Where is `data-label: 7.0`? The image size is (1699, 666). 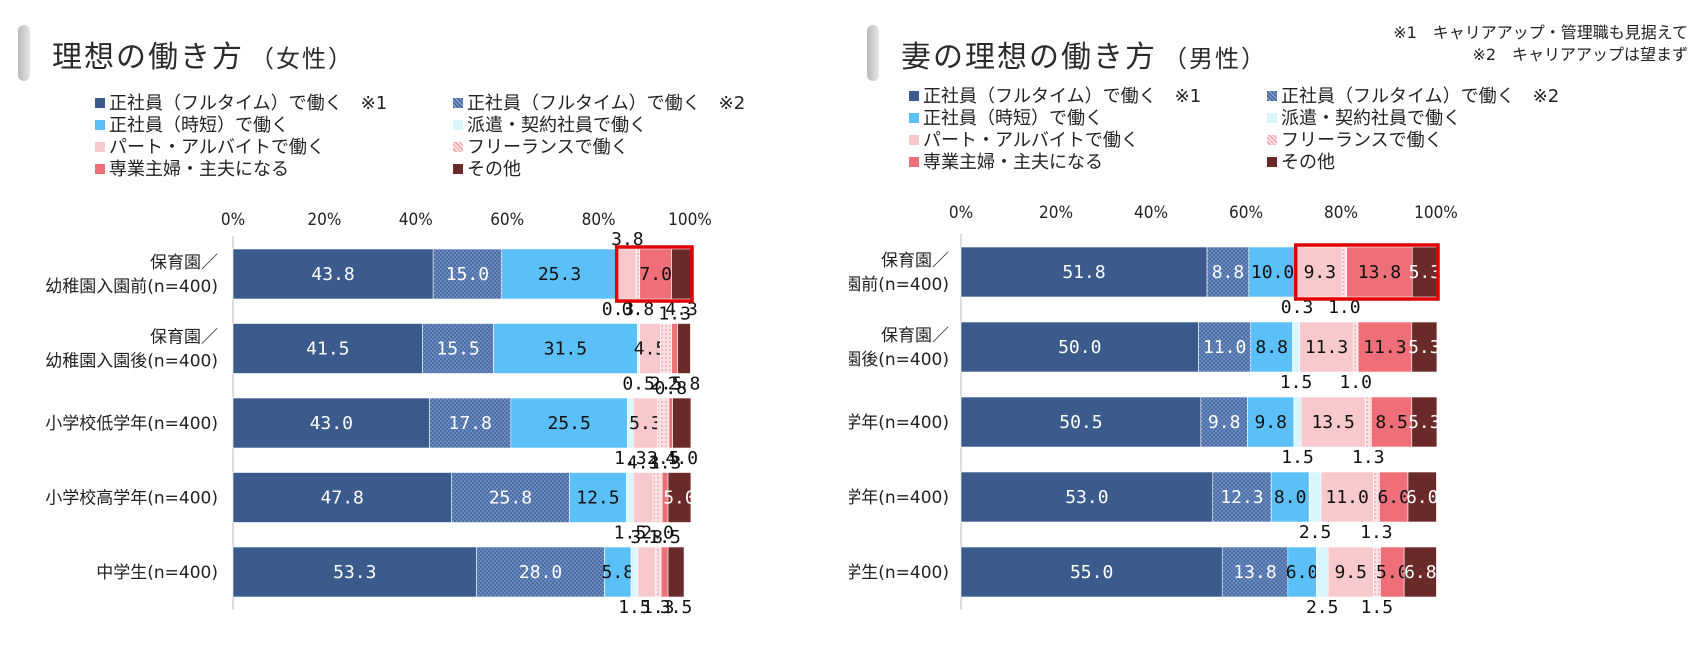
data-label: 7.0 is located at coordinates (655, 274).